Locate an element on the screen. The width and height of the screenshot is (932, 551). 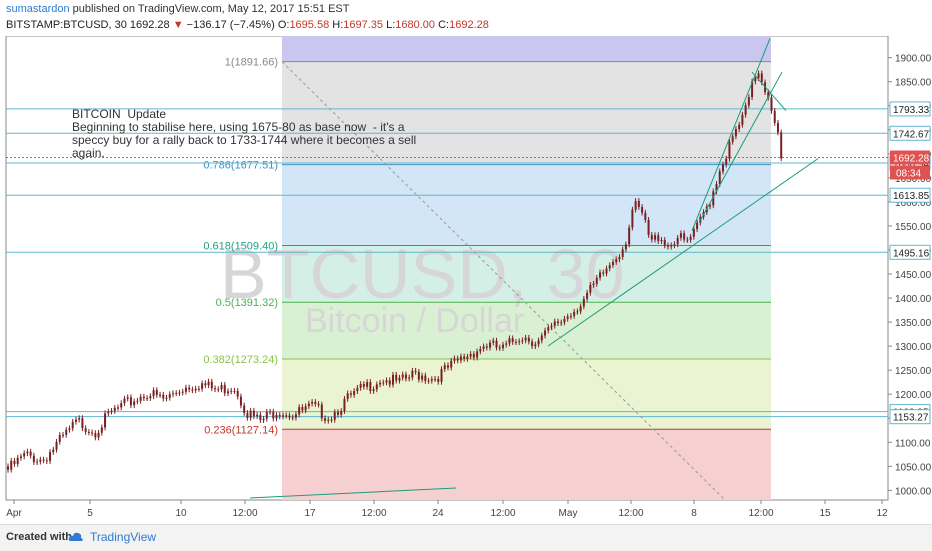
note-title: BITCOIN Update is located at coordinates (119, 114).